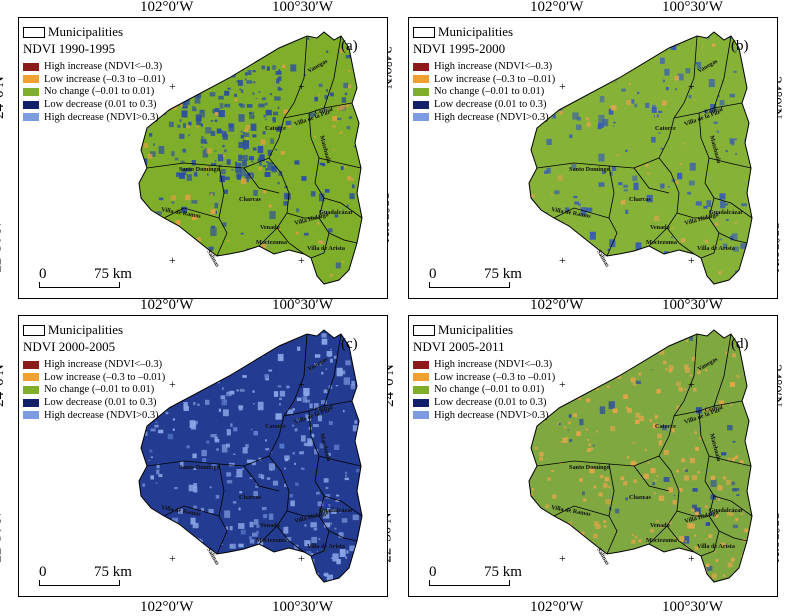 This screenshot has height=616, width=800. Describe the element at coordinates (713, 111) in the screenshot. I see `town-label-cedral: Cedral` at that location.